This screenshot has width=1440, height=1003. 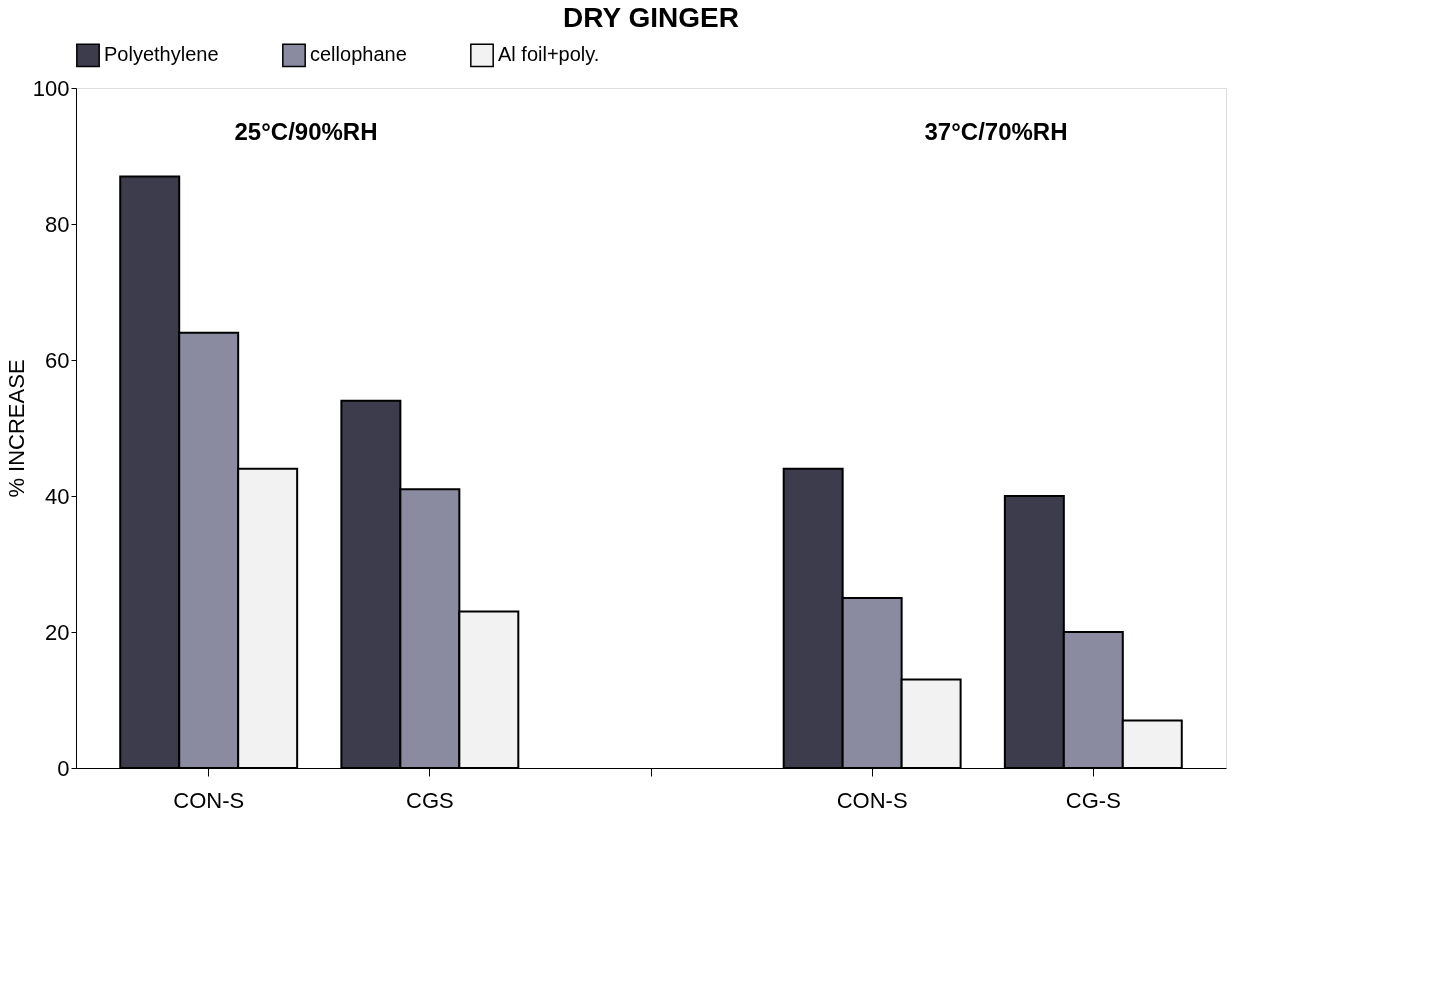 What do you see at coordinates (358, 54) in the screenshot?
I see `legend-label: cellophane` at bounding box center [358, 54].